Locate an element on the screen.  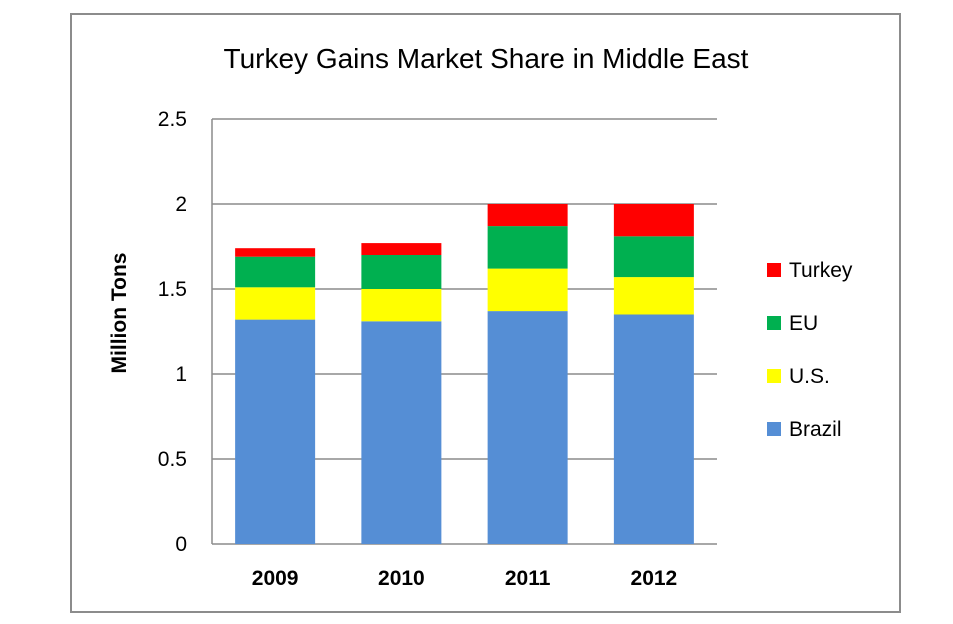
bar-brazil-2010 is located at coordinates (401, 432).